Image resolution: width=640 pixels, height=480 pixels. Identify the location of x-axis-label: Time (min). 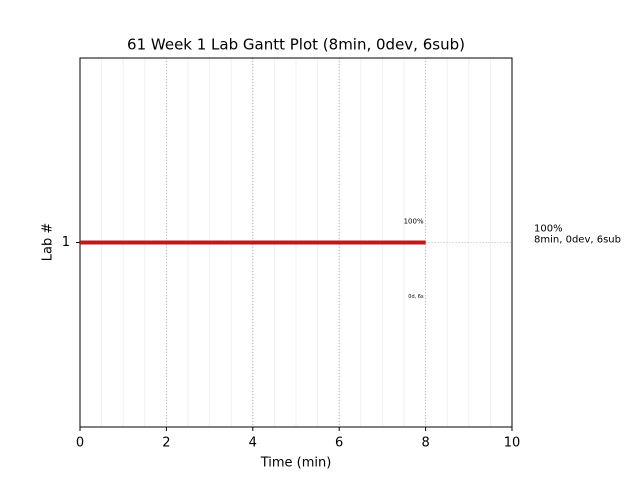
(296, 463).